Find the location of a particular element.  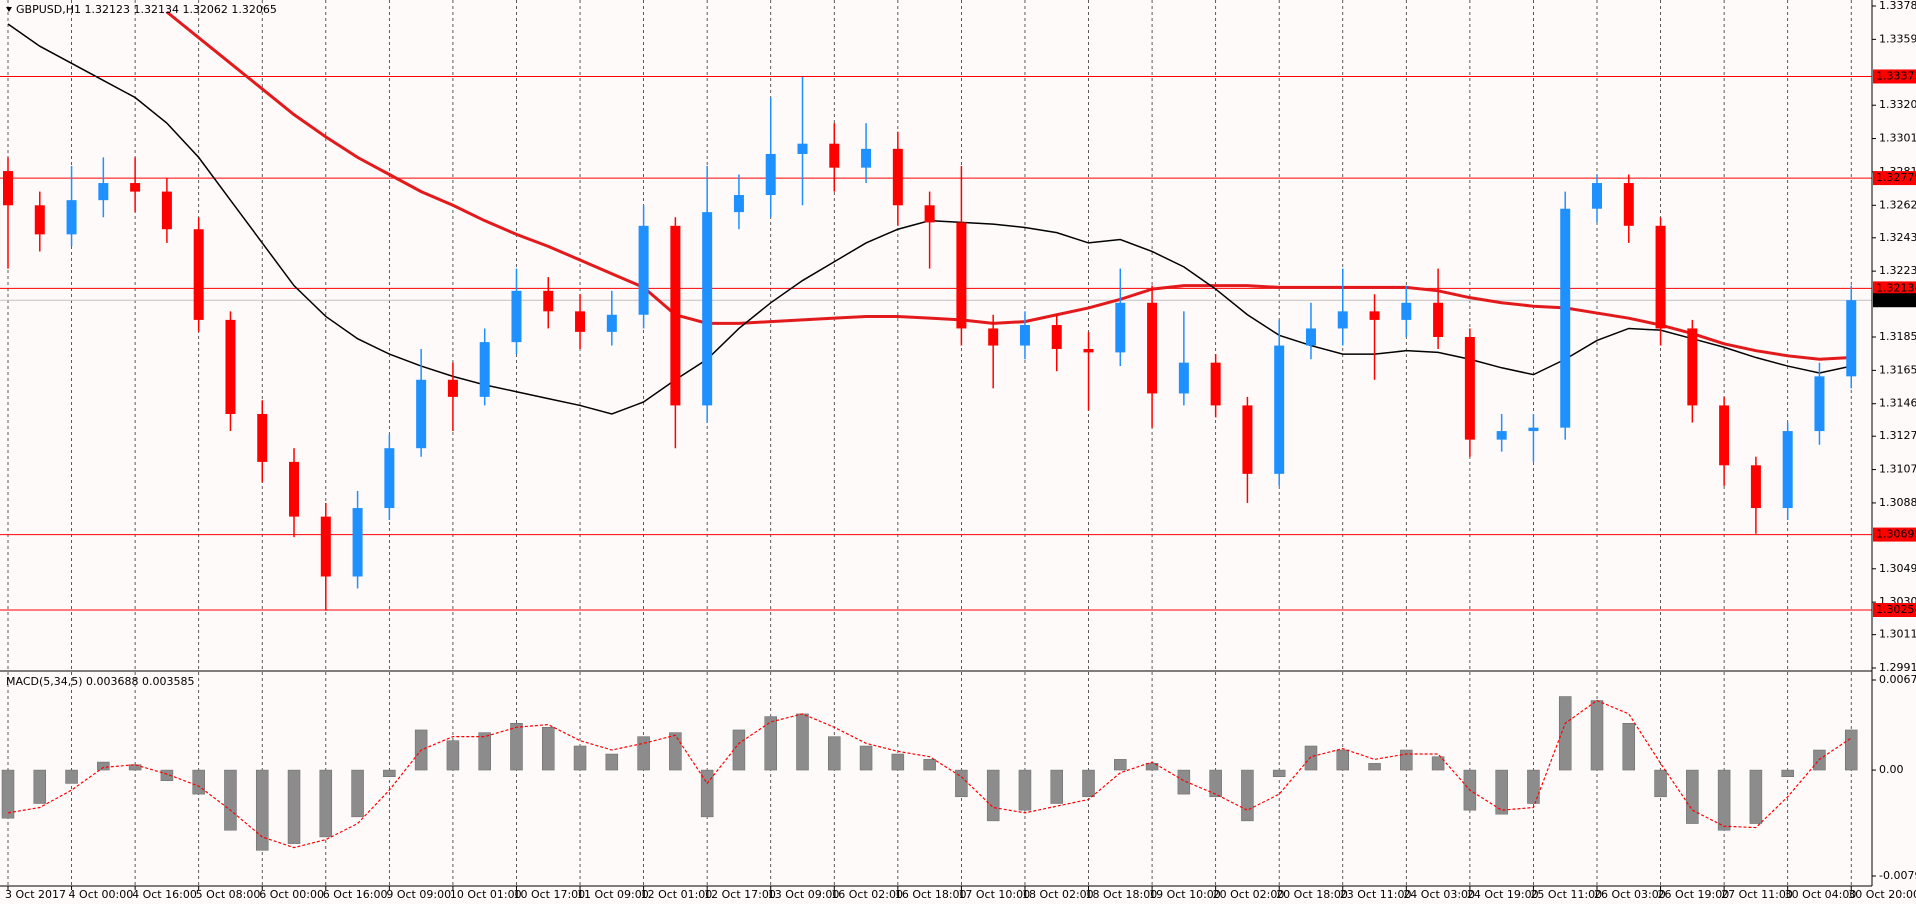

x-tick-label: 12 Oct 17:00 is located at coordinates (740, 894).